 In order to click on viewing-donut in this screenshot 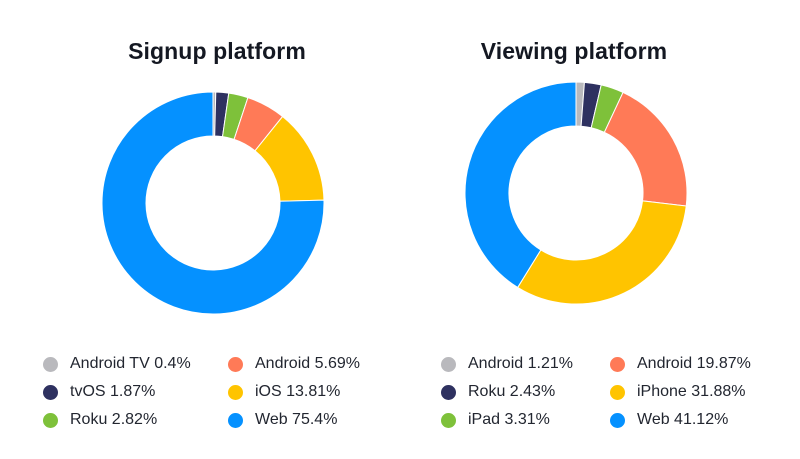, I will do `click(576, 193)`.